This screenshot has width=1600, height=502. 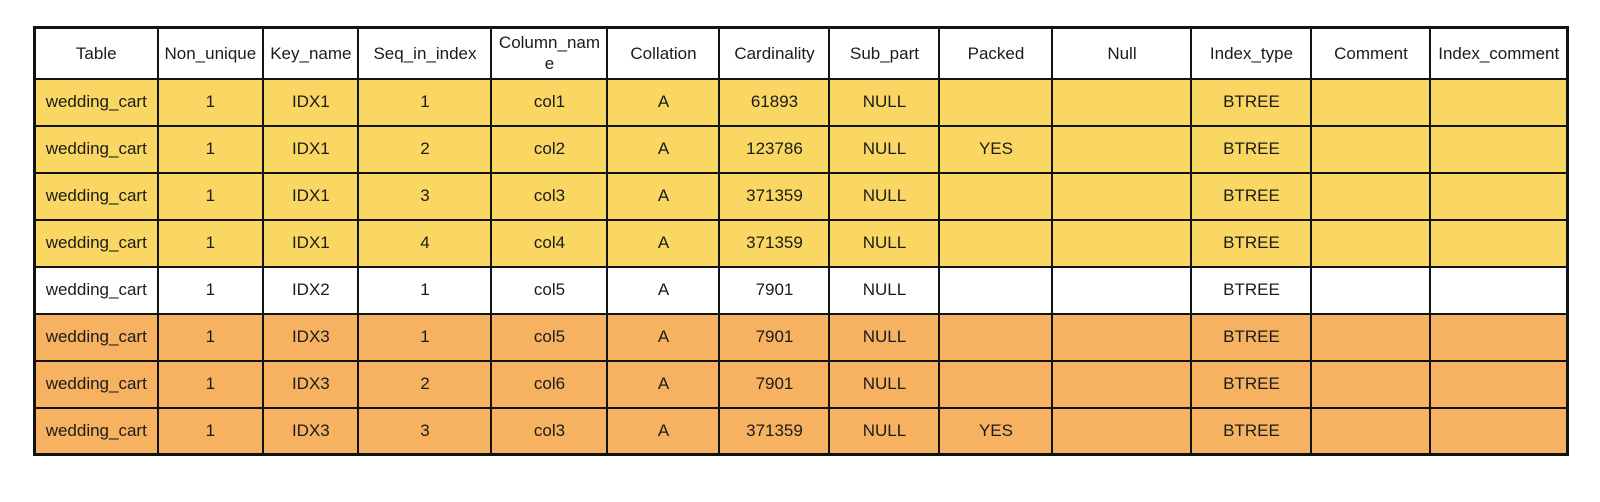 I want to click on cell-key_name: IDX2, so click(x=311, y=290).